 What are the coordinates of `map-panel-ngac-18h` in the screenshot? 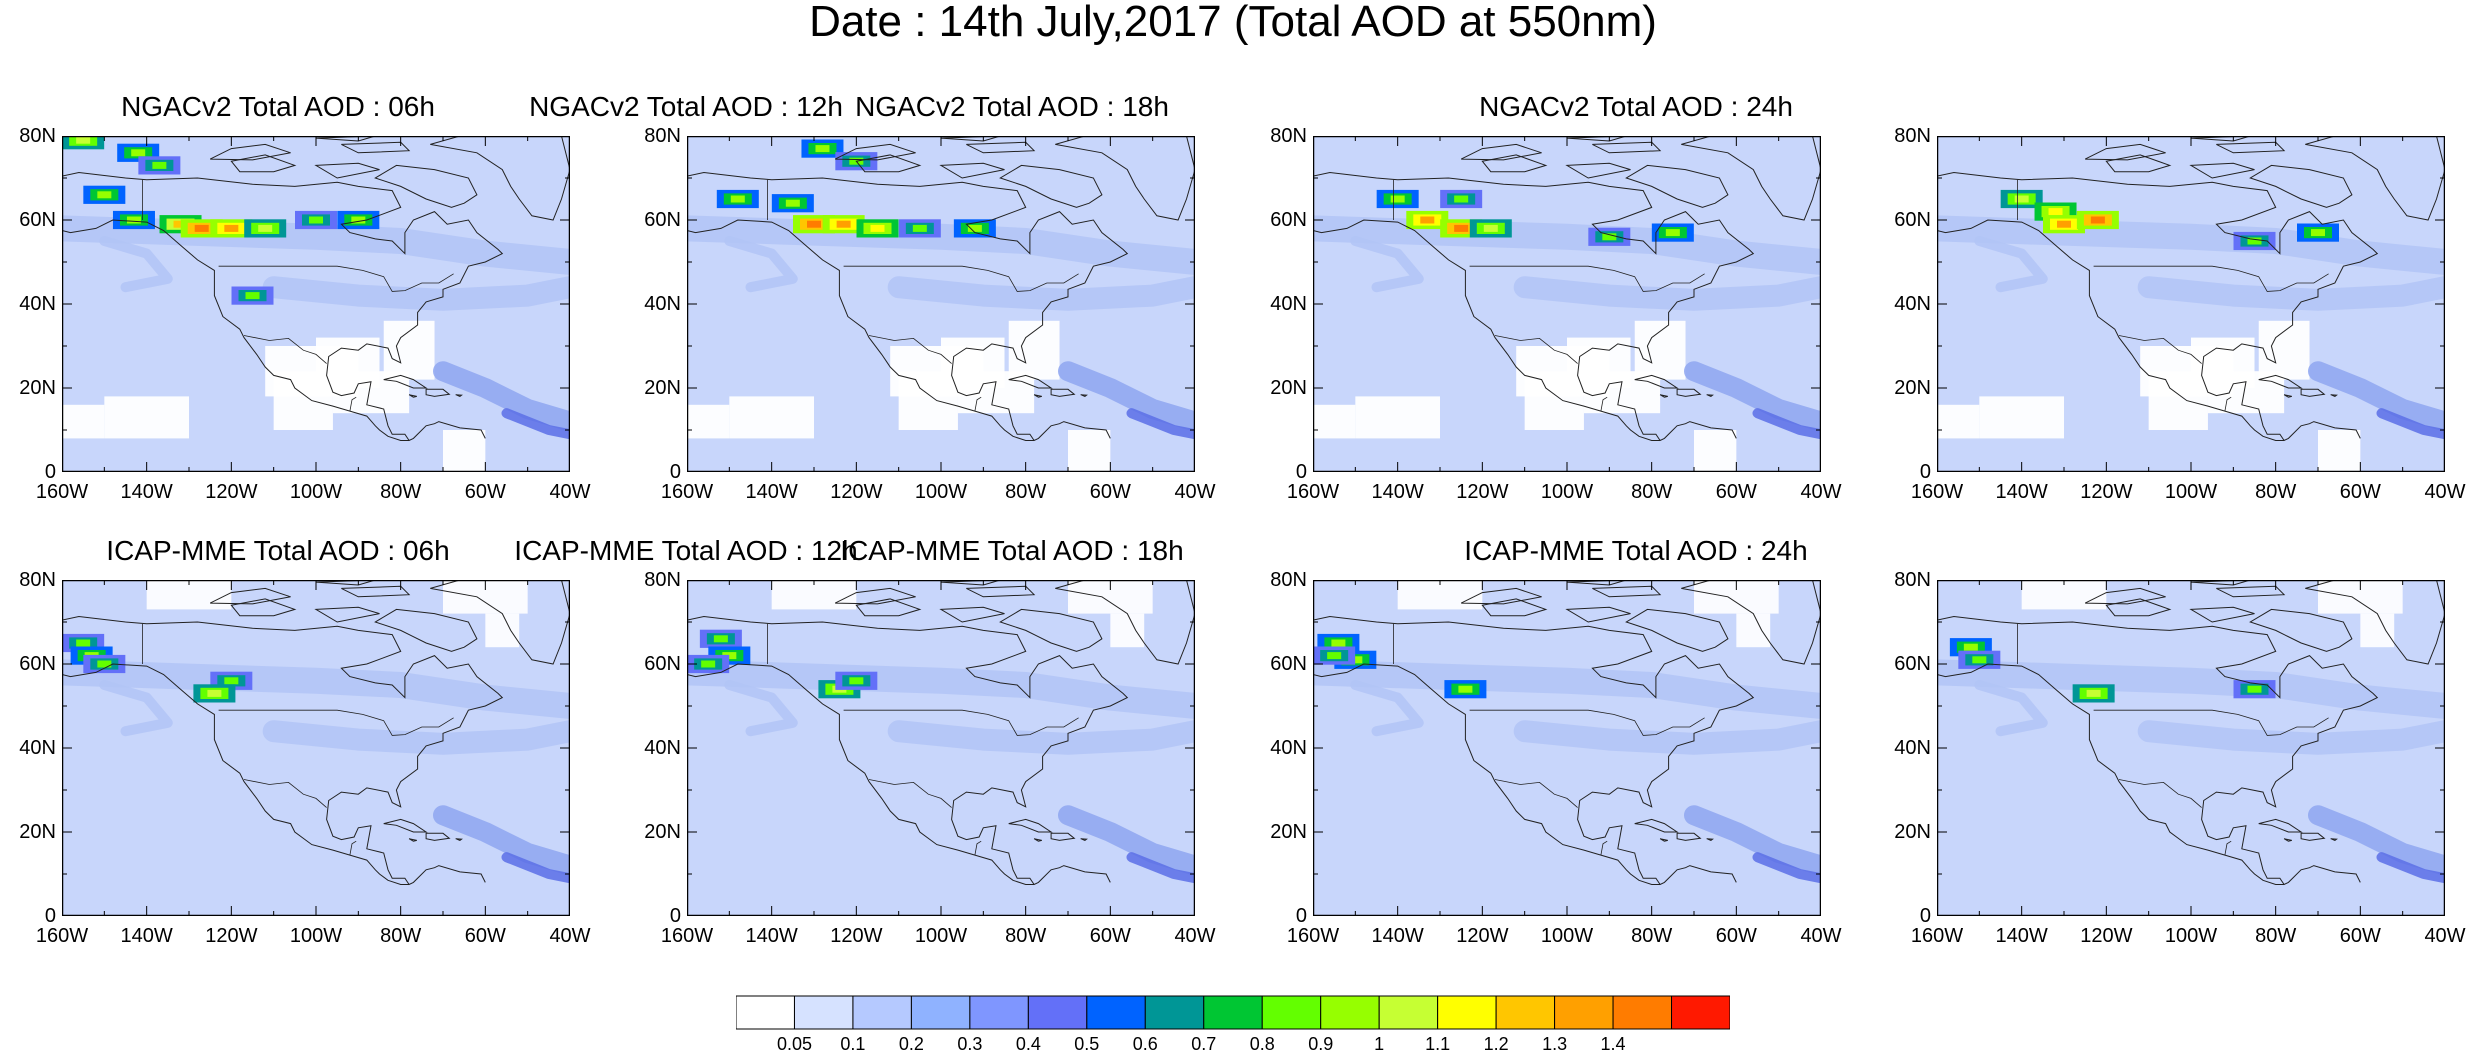 It's located at (1567, 304).